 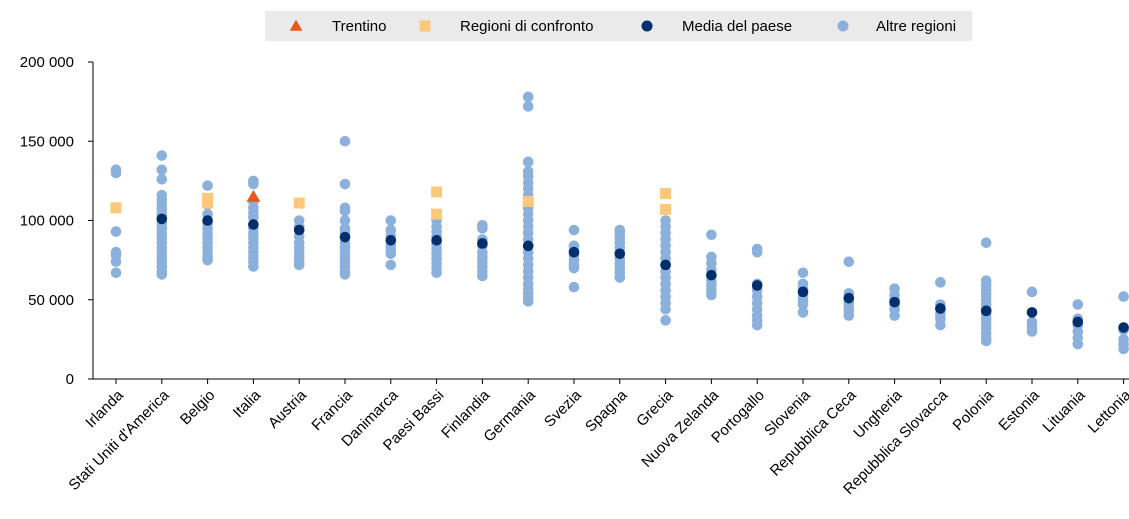 I want to click on point-trentino, so click(x=253, y=195).